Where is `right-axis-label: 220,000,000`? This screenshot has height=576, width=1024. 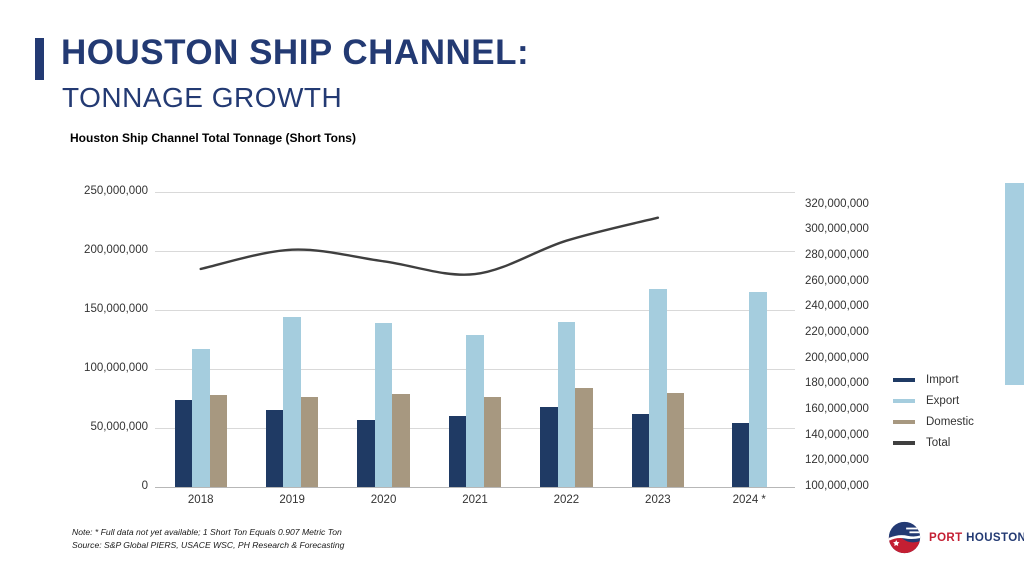
right-axis-label: 220,000,000 is located at coordinates (837, 332).